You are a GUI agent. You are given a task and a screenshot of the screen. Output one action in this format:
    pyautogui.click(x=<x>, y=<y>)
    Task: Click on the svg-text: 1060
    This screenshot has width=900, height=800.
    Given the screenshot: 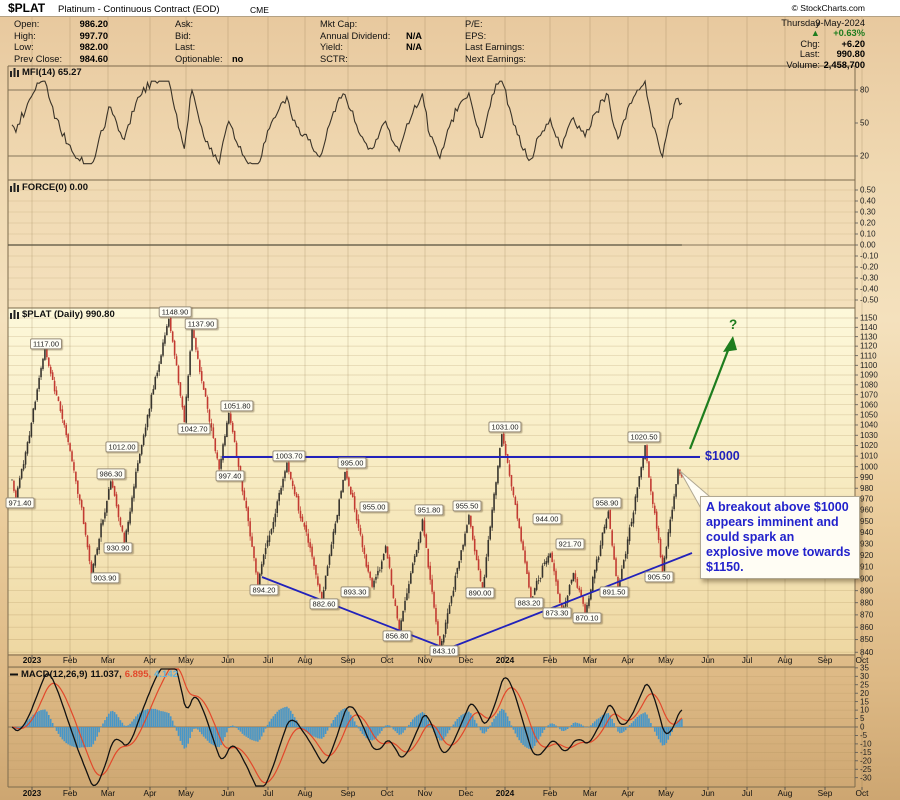 What is the action you would take?
    pyautogui.click(x=869, y=404)
    